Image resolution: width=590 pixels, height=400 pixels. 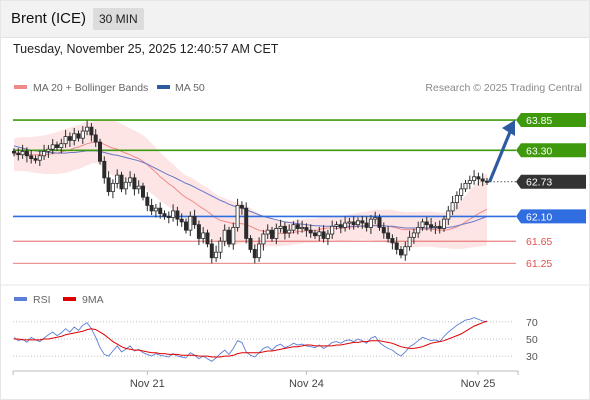 What do you see at coordinates (551, 191) in the screenshot?
I see `level-tags: 63.85 63.30 62.73 62.10 61.65 61.25` at bounding box center [551, 191].